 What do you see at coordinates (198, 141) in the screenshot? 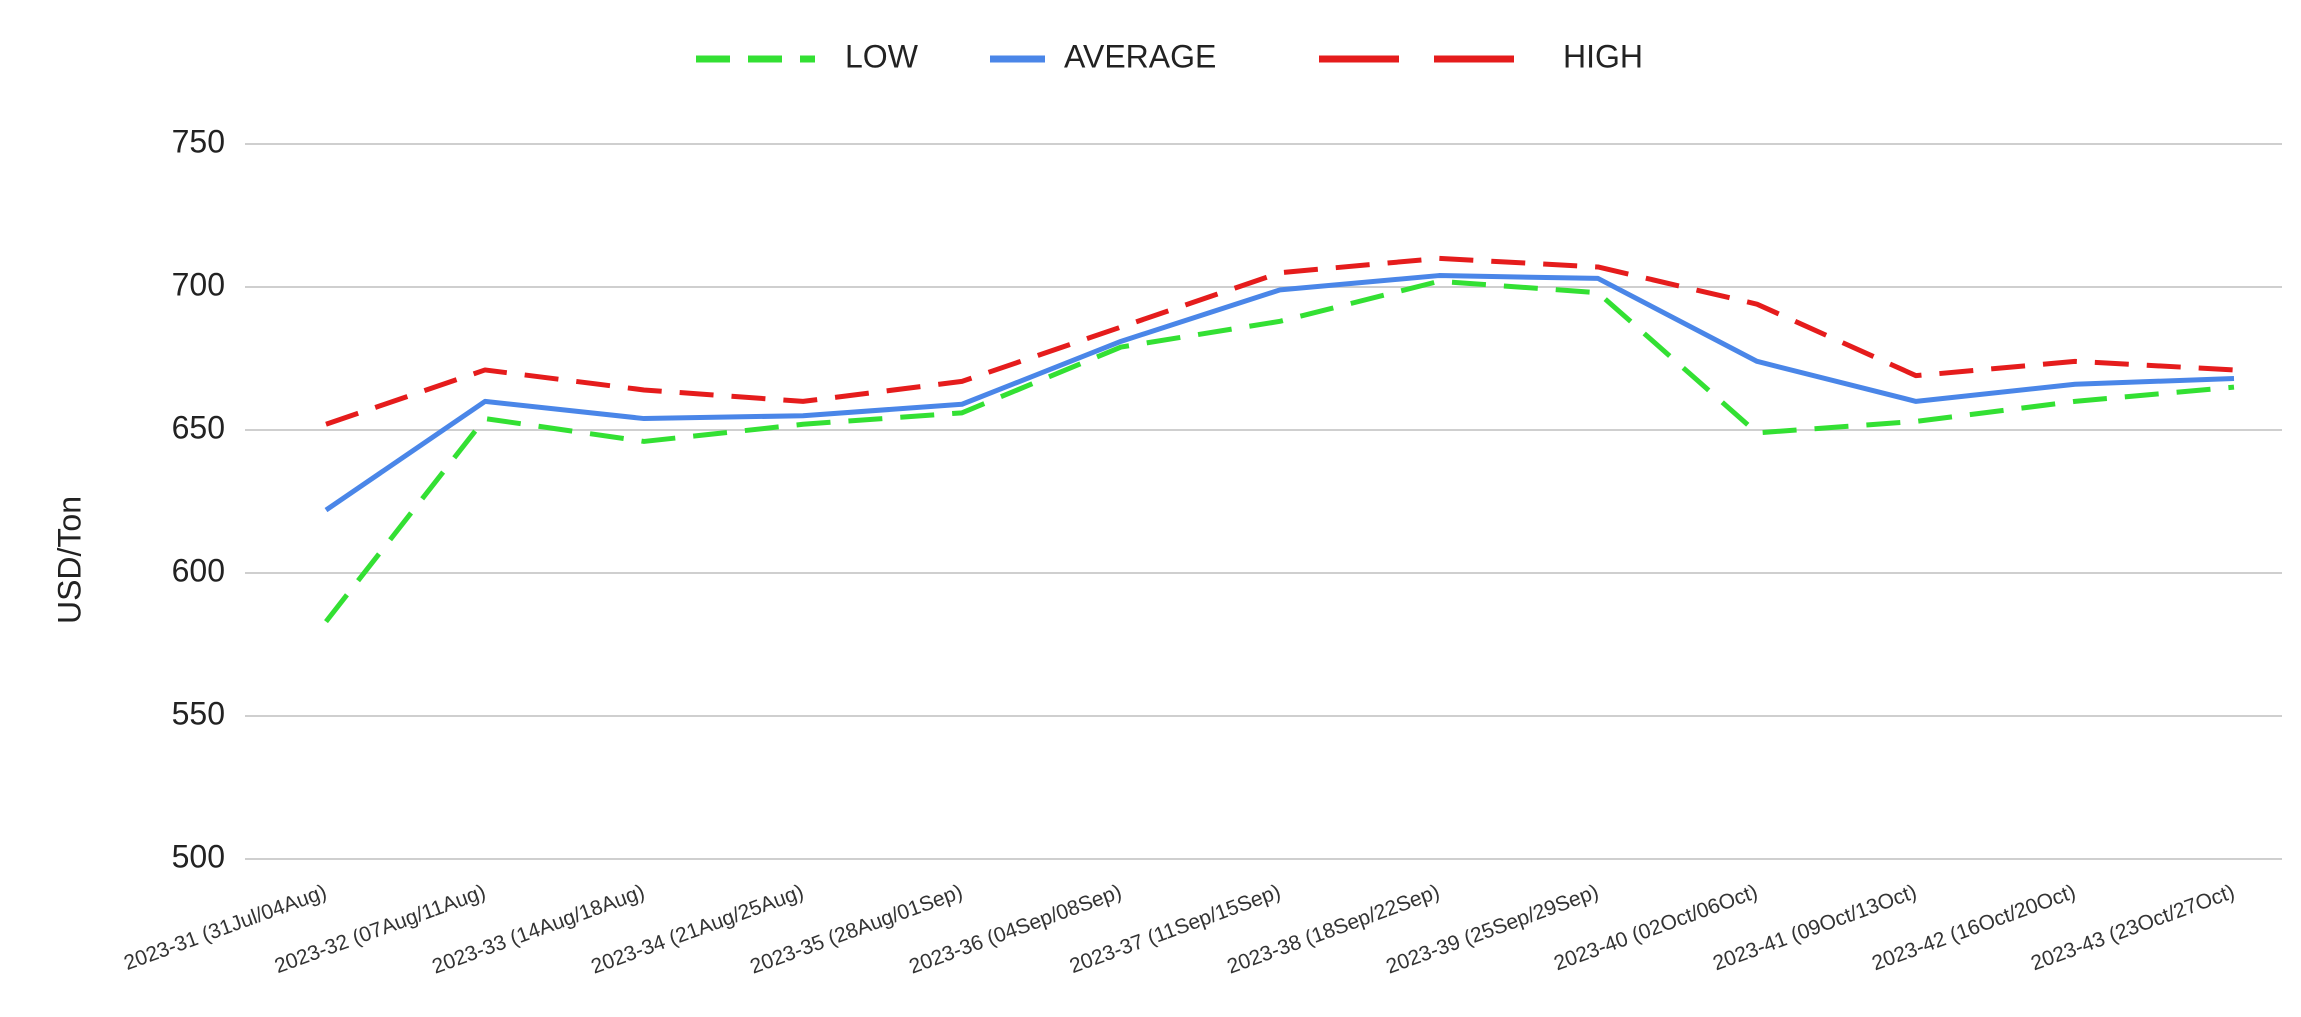
I see `y-tick-label: 750` at bounding box center [198, 141].